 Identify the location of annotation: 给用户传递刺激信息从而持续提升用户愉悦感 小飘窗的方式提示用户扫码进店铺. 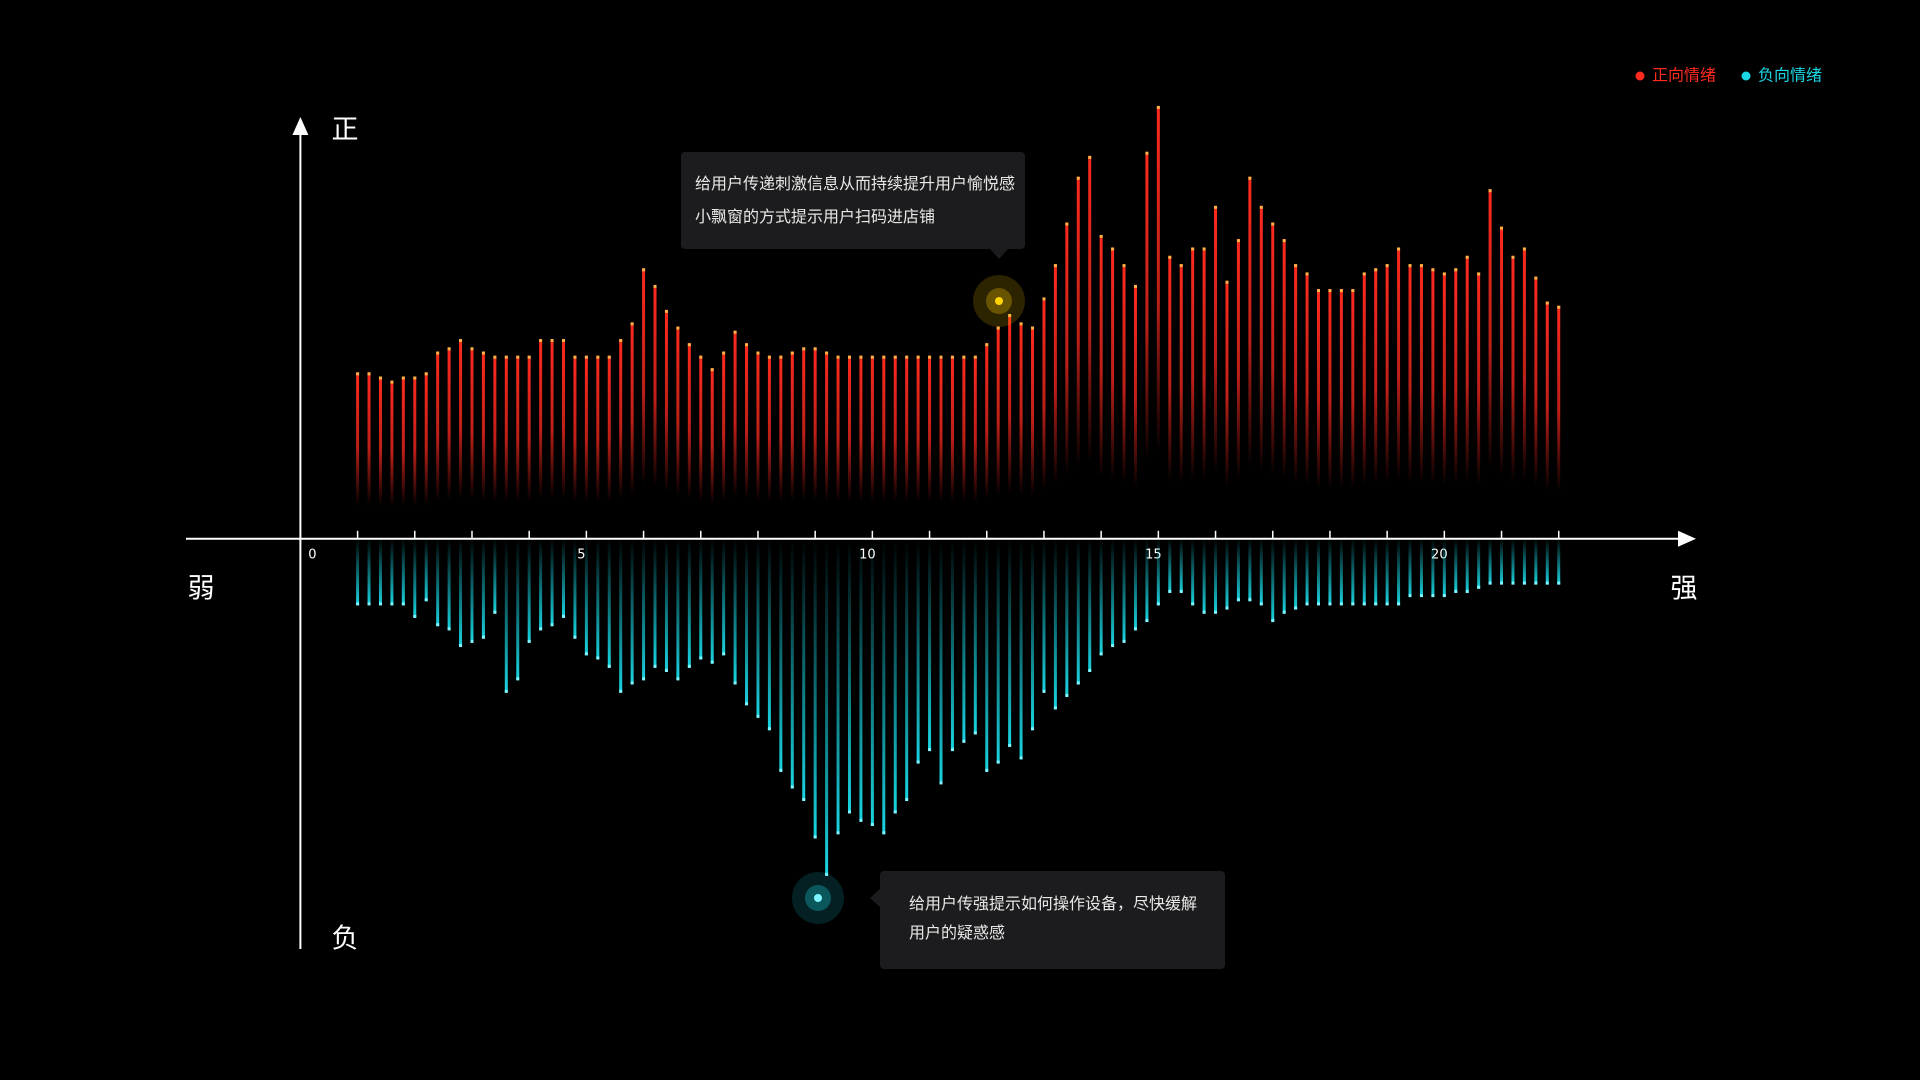
(853, 200).